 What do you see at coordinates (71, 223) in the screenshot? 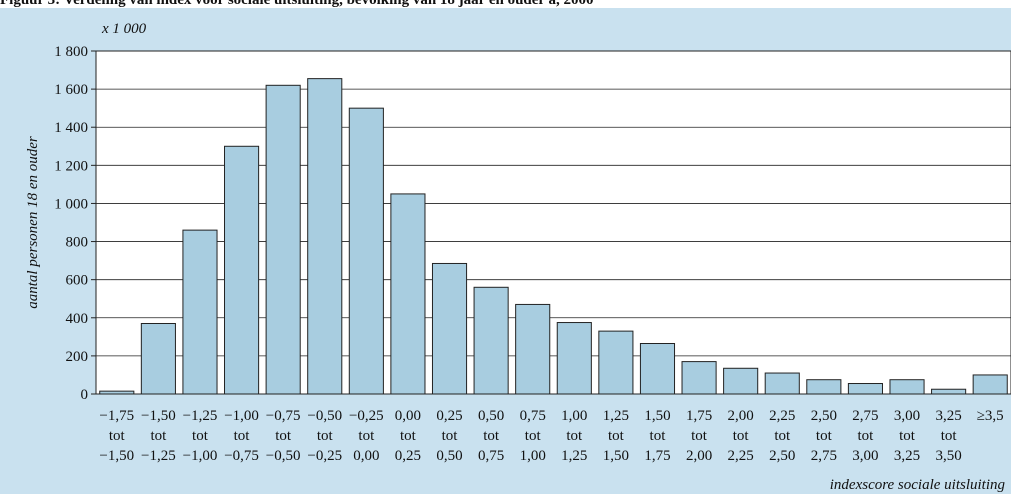
I see `y-tick-labels: 0 200 400 600 800 1 000 1 200 1 400 1 600 1 800` at bounding box center [71, 223].